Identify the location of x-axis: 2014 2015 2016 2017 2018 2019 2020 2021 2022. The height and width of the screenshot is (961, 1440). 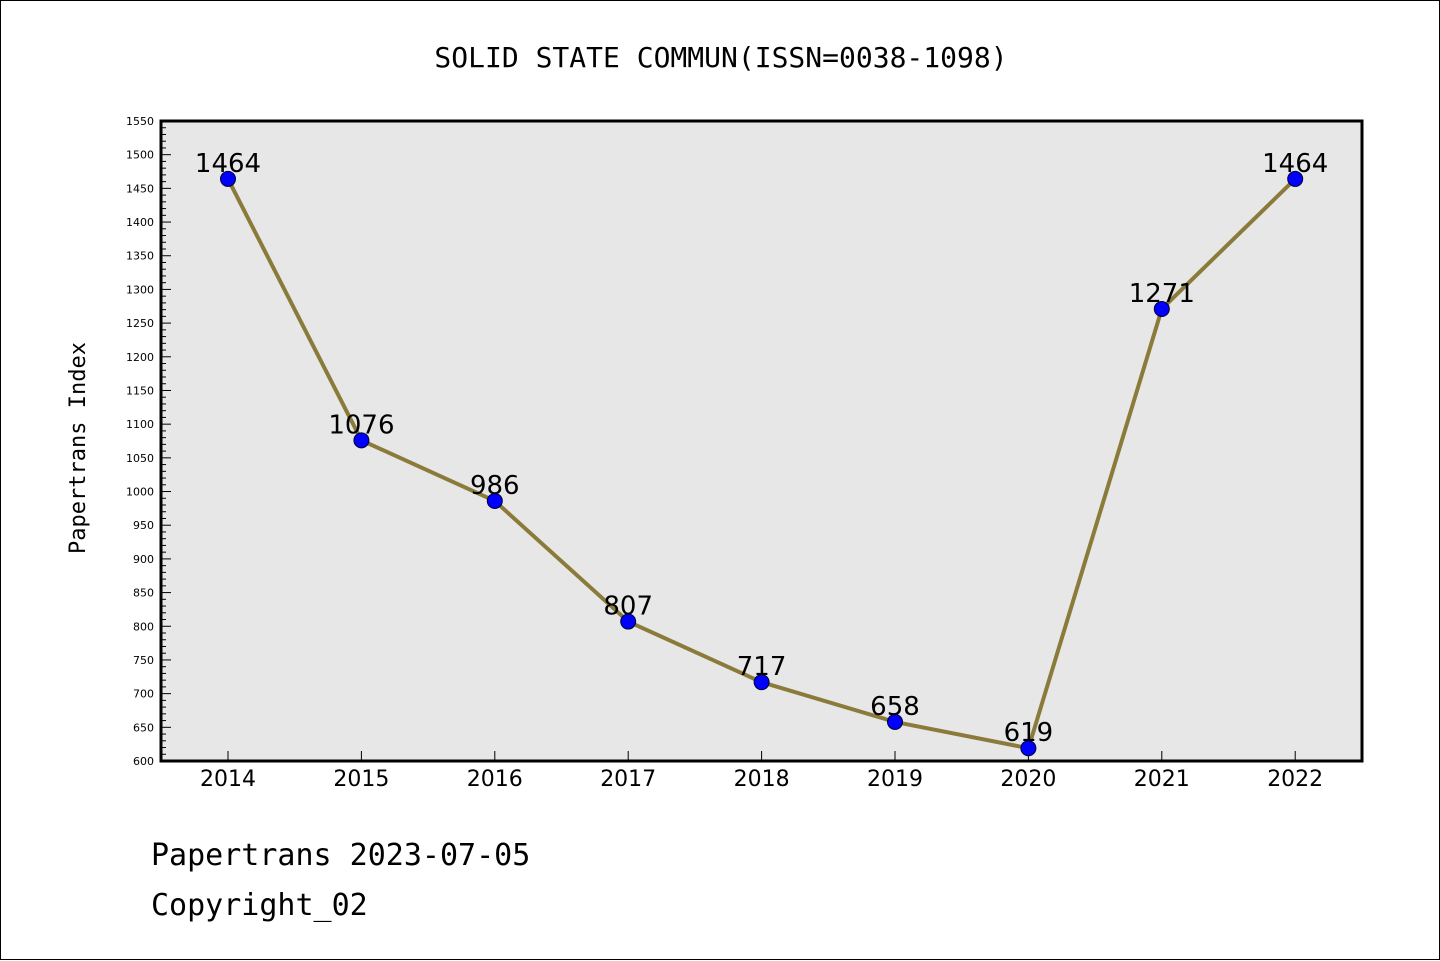
(761, 771).